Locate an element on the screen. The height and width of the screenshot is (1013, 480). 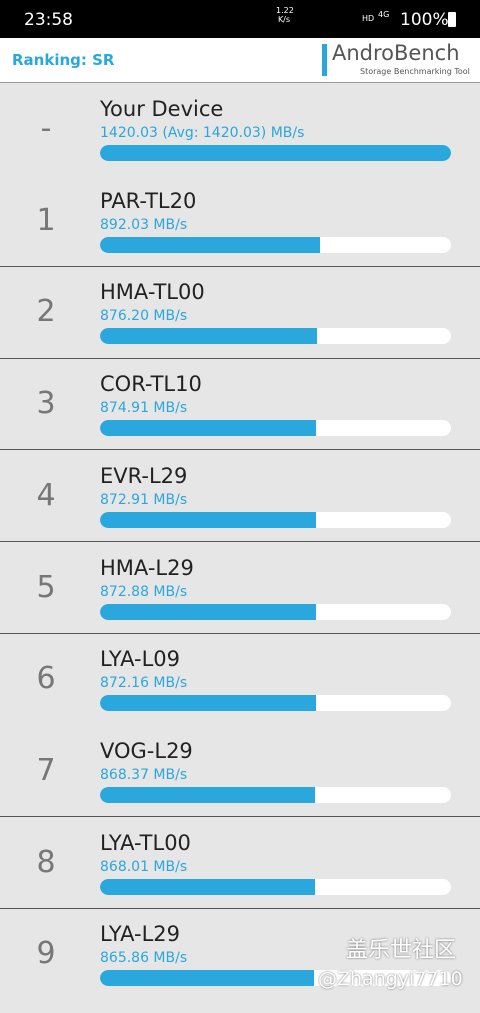
rank: 5 is located at coordinates (46, 587).